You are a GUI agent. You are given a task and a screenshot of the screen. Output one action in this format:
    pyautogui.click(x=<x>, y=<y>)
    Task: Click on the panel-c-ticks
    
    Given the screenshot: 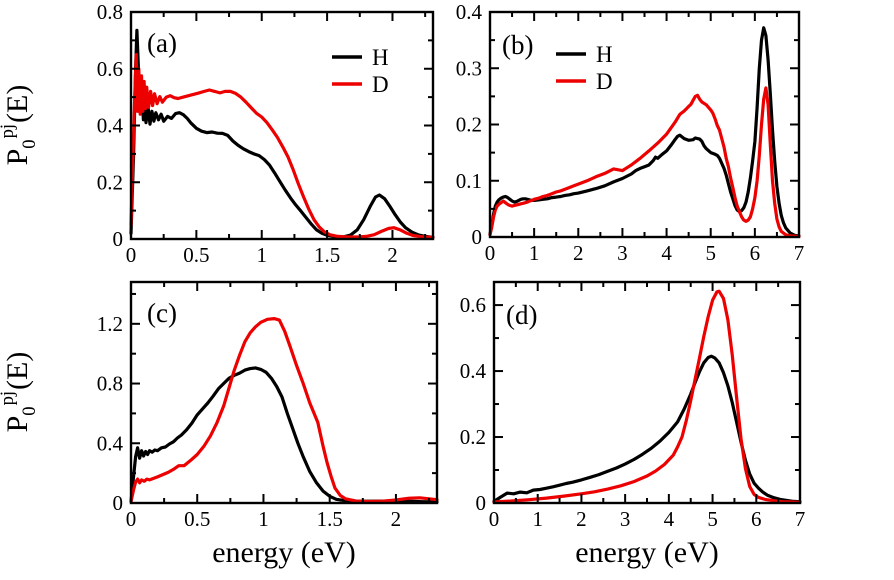 What is the action you would take?
    pyautogui.click(x=283, y=393)
    